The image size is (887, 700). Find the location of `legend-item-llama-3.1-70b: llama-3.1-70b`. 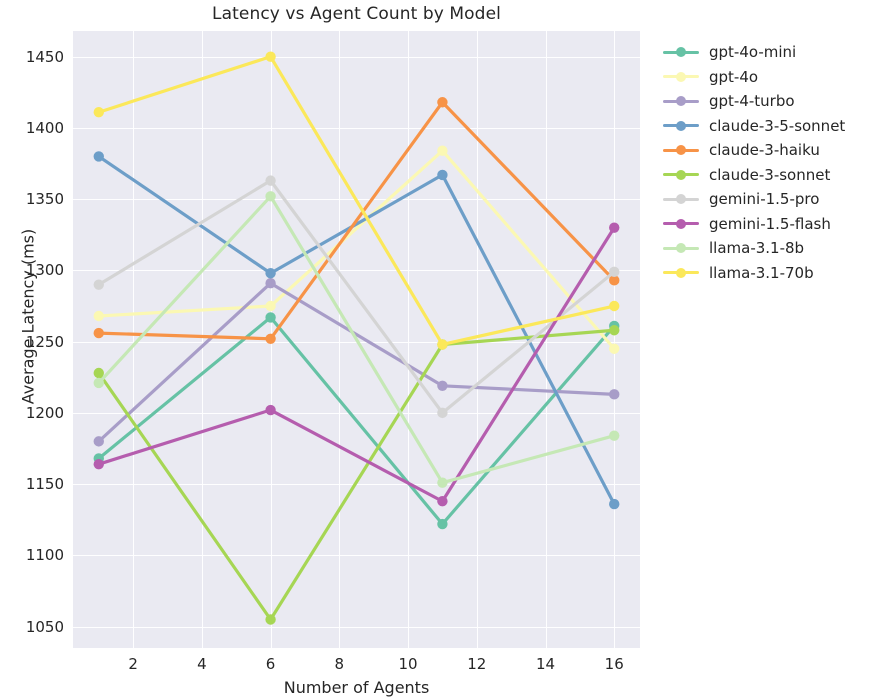

legend-item-llama-3.1-70b: llama-3.1-70b is located at coordinates (775, 273).